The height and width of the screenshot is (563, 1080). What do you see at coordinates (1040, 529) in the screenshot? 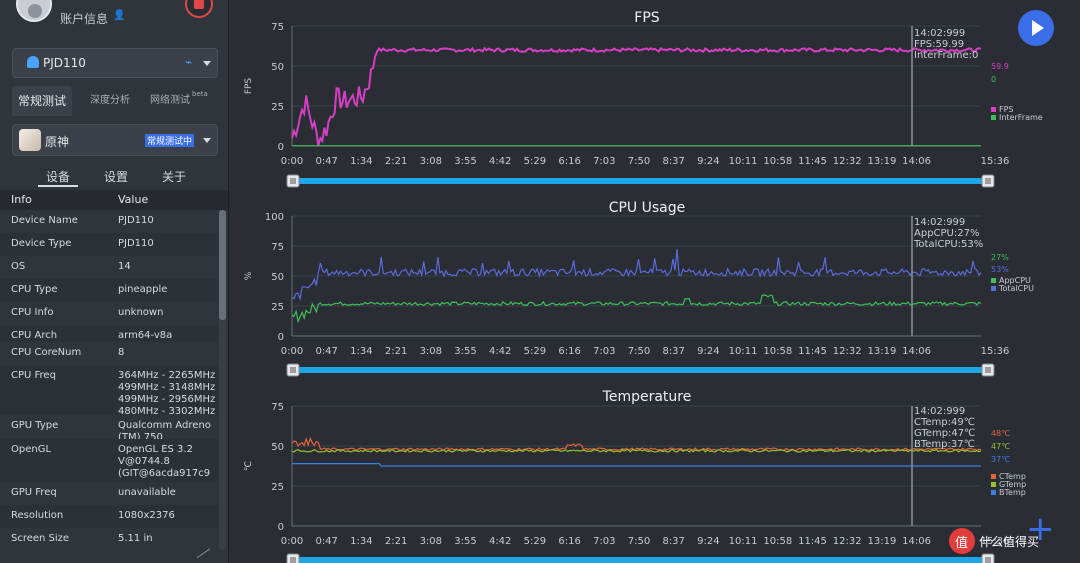
I see `add-chart-icon: +` at bounding box center [1040, 529].